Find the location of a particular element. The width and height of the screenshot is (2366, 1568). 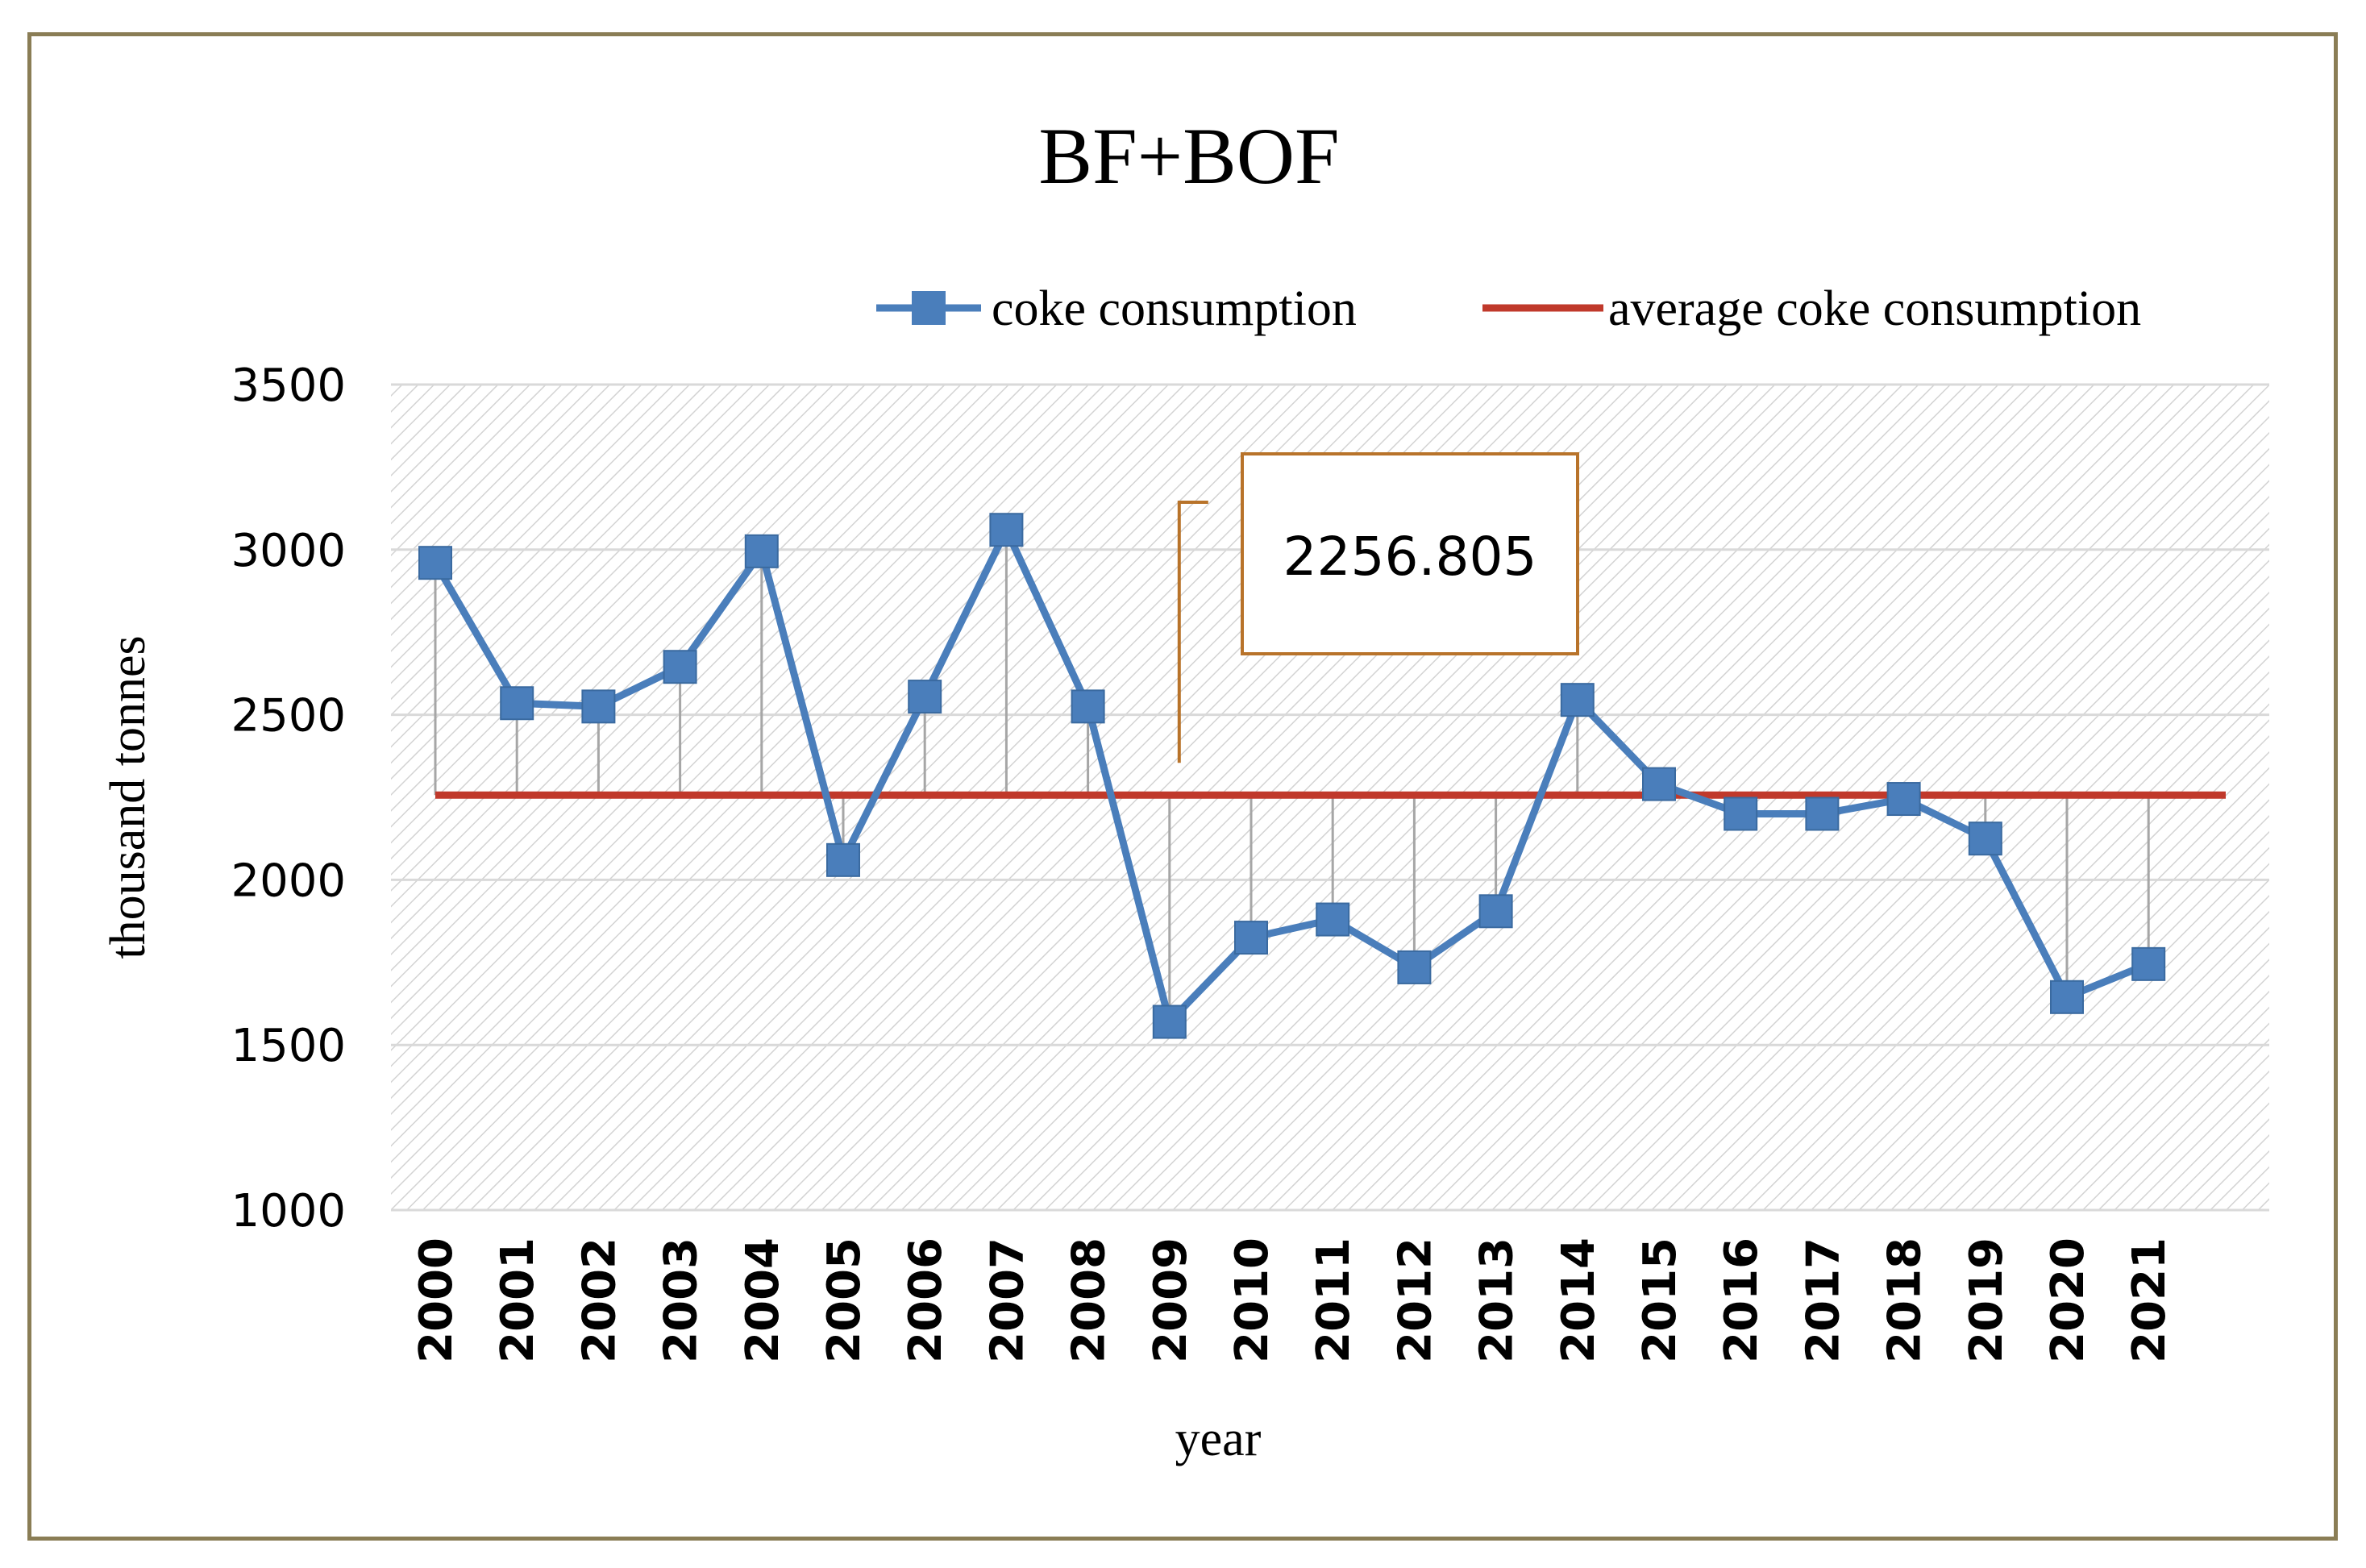

x-tick-label: 2001 is located at coordinates (518, 1300).